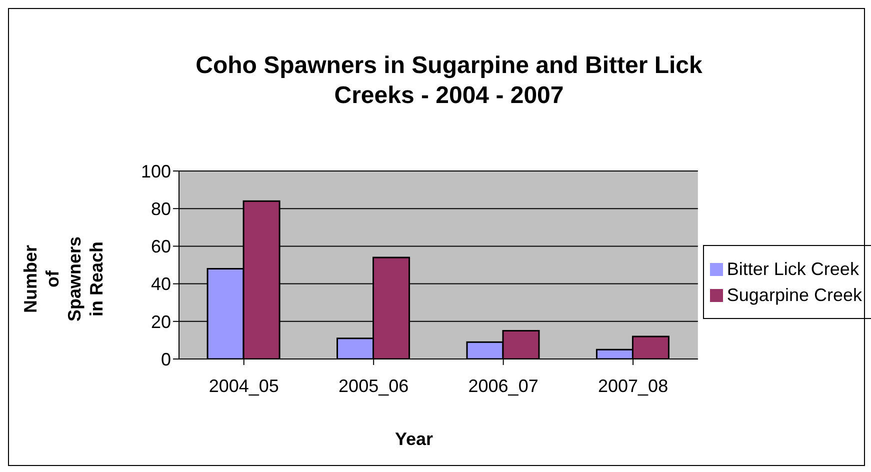 The width and height of the screenshot is (871, 472). I want to click on x-tick-label: 2004_05, so click(243, 386).